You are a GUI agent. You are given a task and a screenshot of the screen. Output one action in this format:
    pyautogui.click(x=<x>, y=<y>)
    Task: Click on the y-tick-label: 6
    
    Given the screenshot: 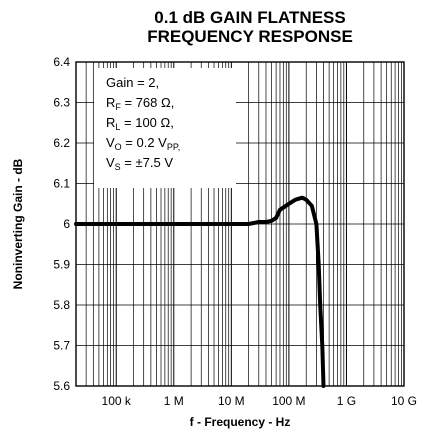 What is the action you would take?
    pyautogui.click(x=66, y=224)
    